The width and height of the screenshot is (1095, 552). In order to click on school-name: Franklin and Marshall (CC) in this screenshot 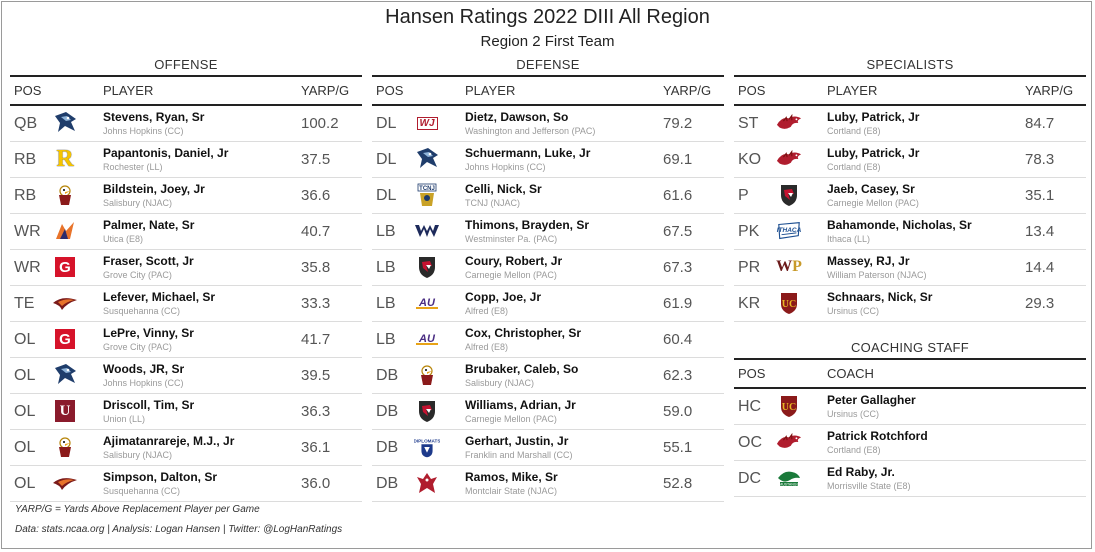, I will do `click(519, 455)`.